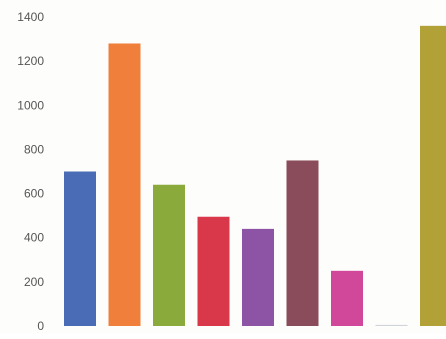 This screenshot has width=446, height=339. I want to click on y-tick-label: 0, so click(40, 326).